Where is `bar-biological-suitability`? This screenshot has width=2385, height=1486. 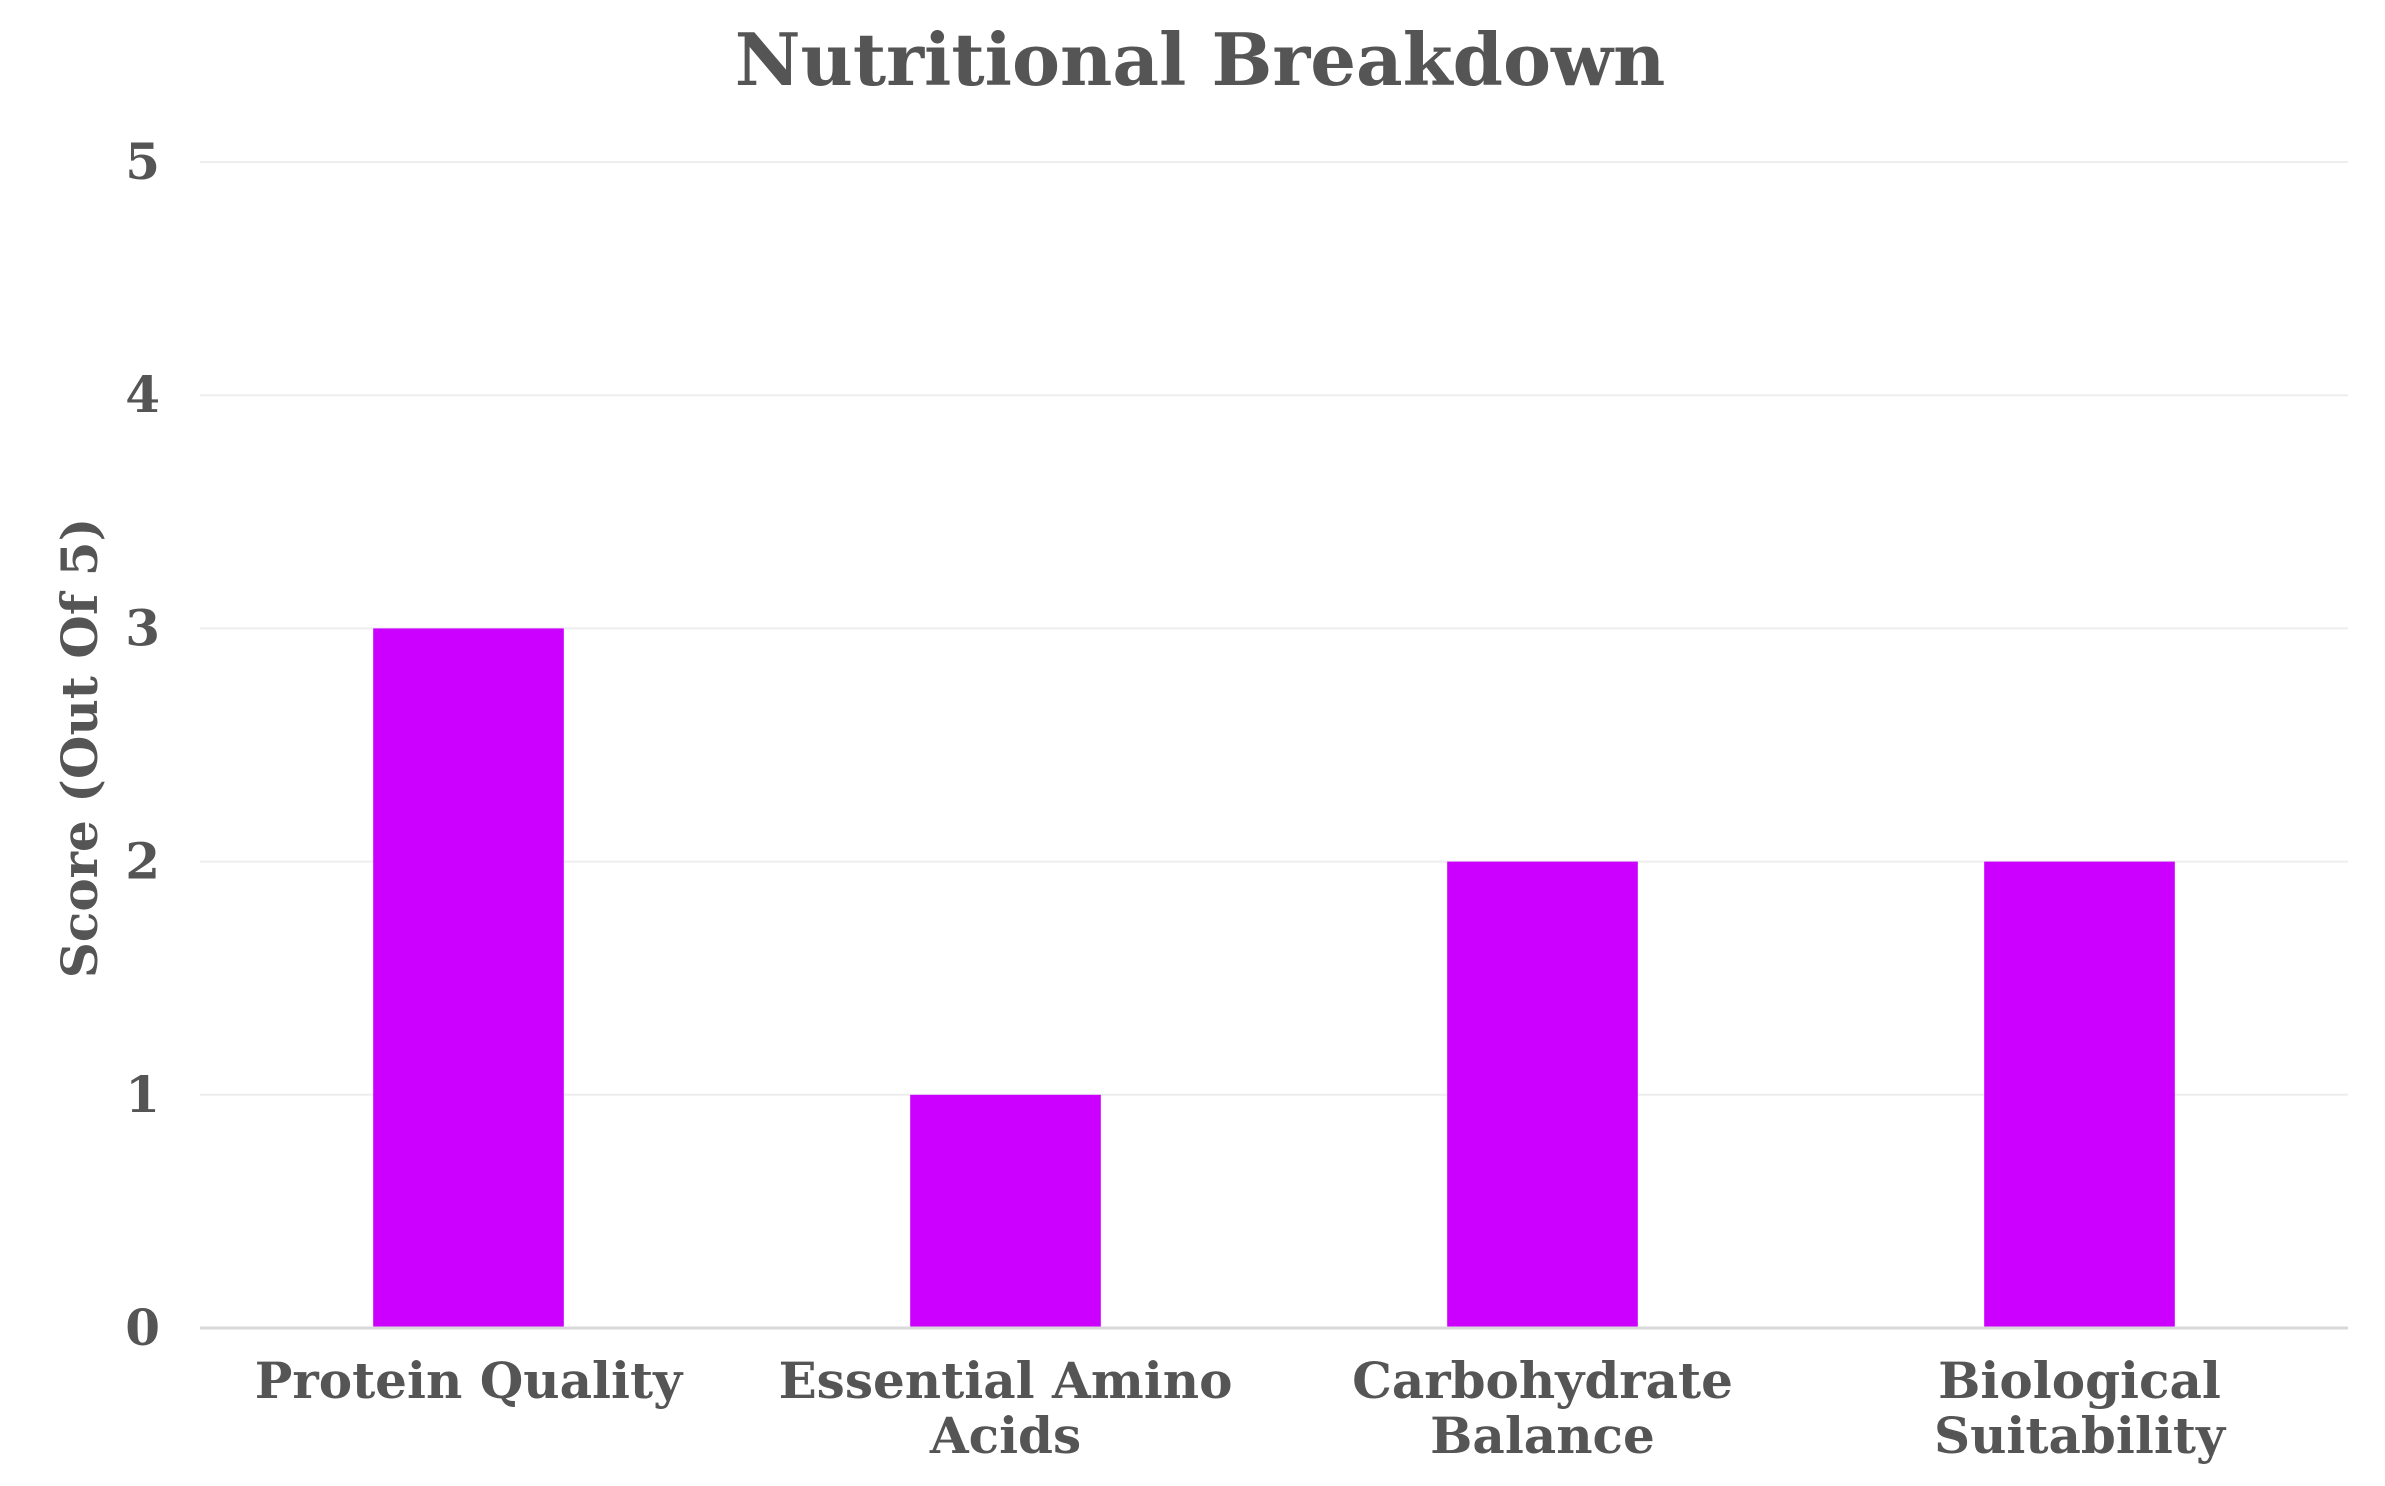 bar-biological-suitability is located at coordinates (2079, 1094).